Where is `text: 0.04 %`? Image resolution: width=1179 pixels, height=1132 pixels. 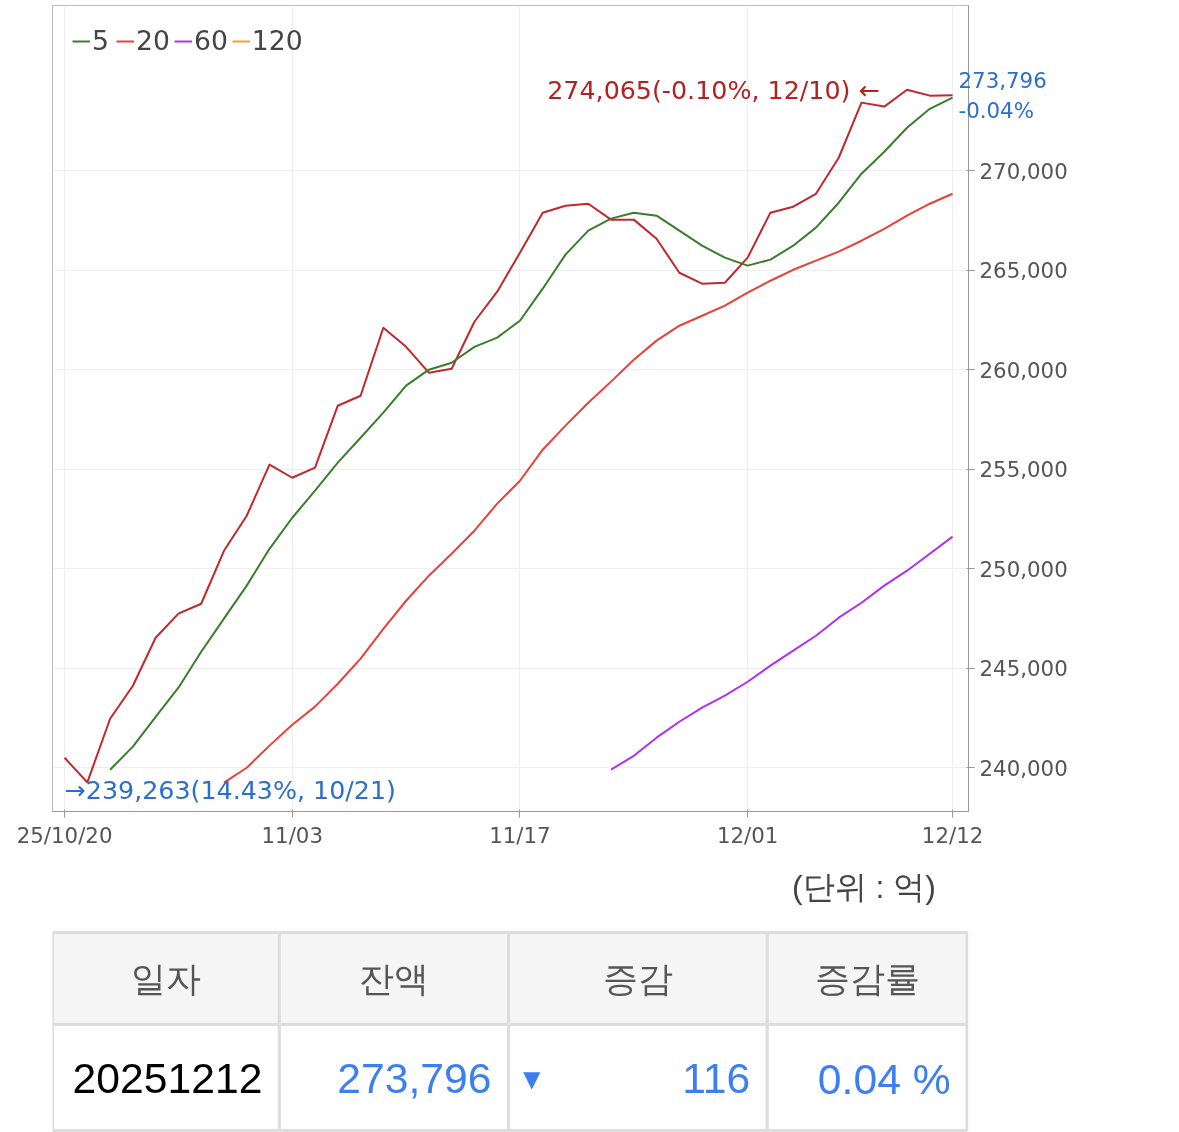
text: 0.04 % is located at coordinates (884, 1078).